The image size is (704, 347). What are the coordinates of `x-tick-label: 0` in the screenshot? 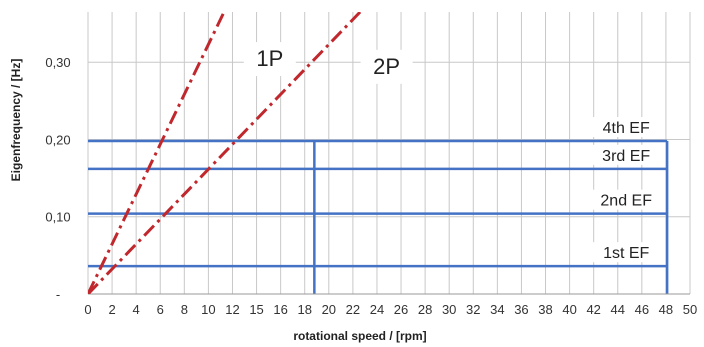 It's located at (87, 309).